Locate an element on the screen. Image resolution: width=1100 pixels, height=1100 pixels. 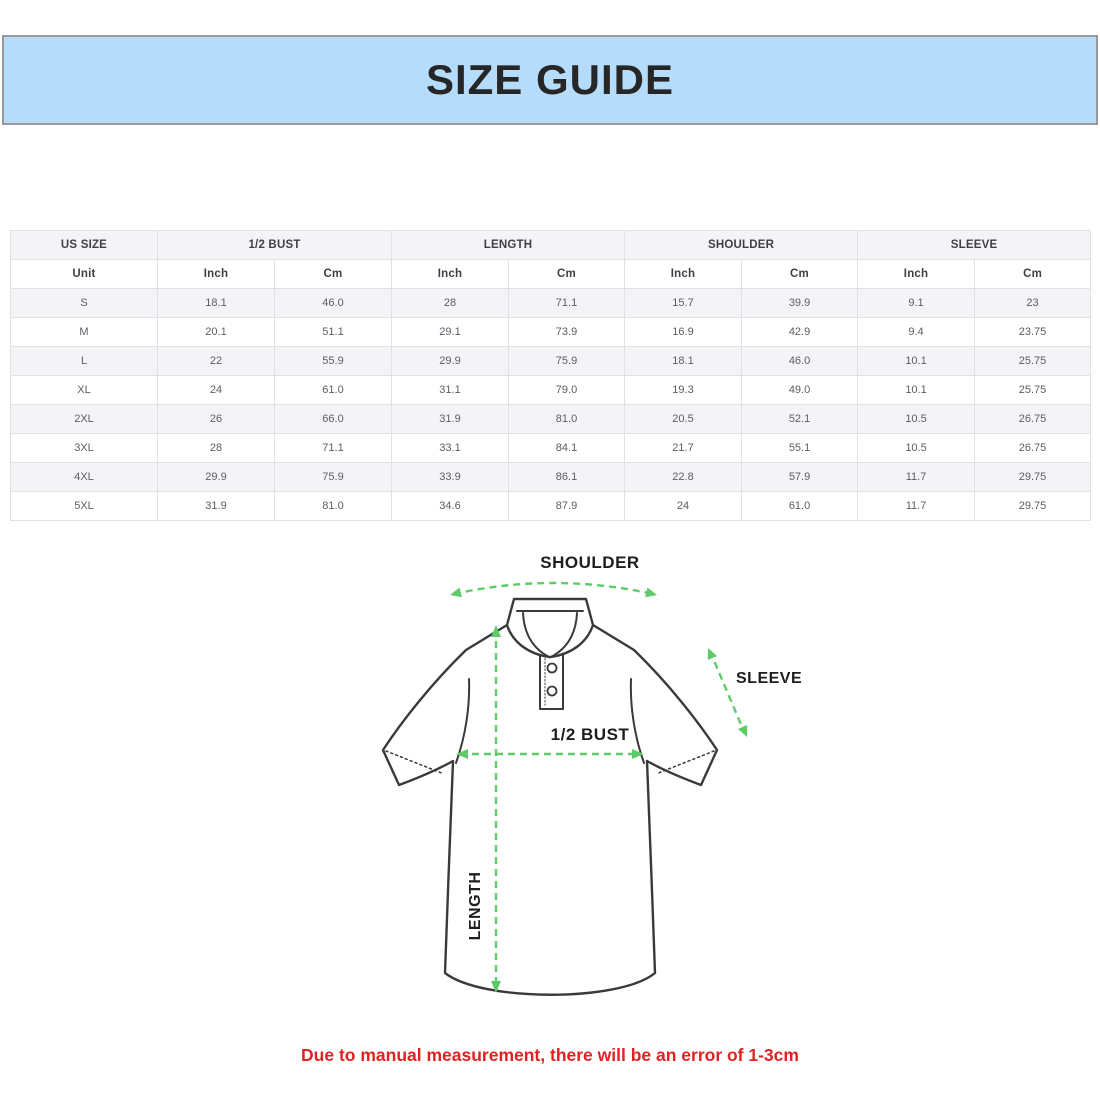
value-cell: 20.1 is located at coordinates (216, 332).